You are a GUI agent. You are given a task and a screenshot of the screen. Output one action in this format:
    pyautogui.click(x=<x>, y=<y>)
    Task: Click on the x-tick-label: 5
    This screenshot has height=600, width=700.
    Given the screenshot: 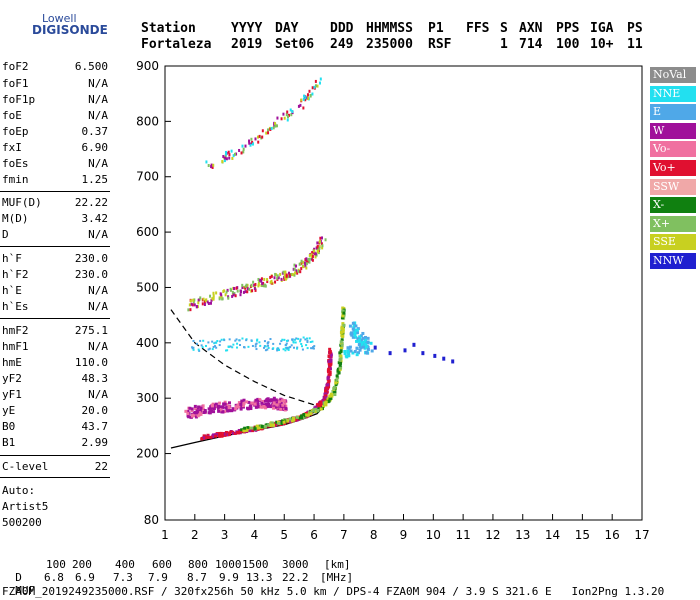 What is the action you would take?
    pyautogui.click(x=284, y=535)
    